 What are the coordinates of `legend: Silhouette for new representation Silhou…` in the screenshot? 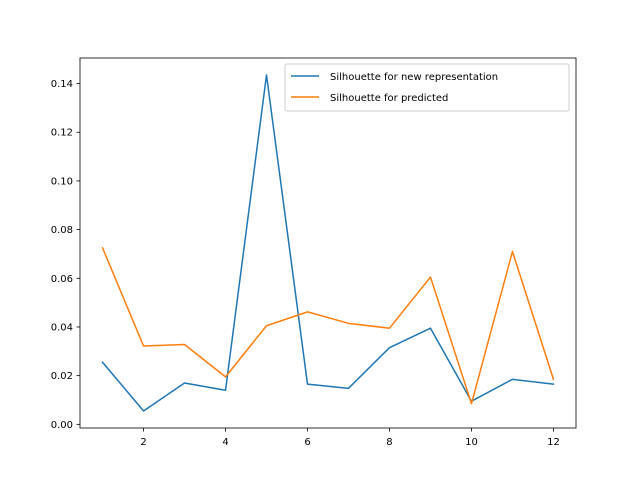 It's located at (427, 87).